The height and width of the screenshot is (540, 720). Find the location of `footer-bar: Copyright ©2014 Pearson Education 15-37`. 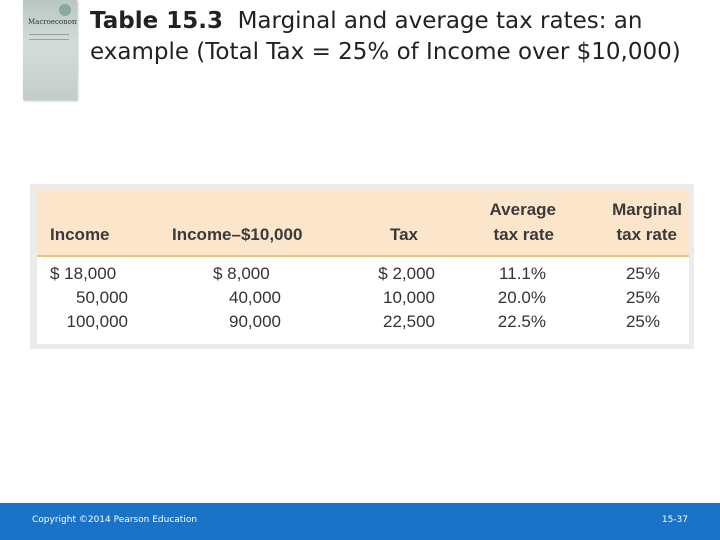

footer-bar: Copyright ©2014 Pearson Education 15-37 is located at coordinates (360, 521).